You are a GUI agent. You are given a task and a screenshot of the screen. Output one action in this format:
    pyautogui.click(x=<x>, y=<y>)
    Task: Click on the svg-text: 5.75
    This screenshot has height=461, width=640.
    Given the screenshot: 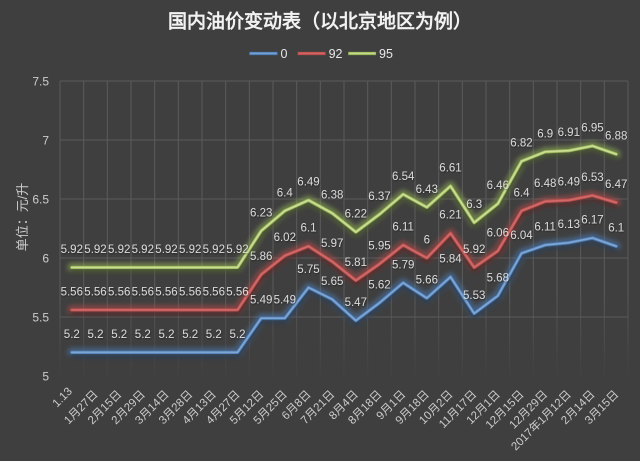 What is the action you would take?
    pyautogui.click(x=308, y=270)
    